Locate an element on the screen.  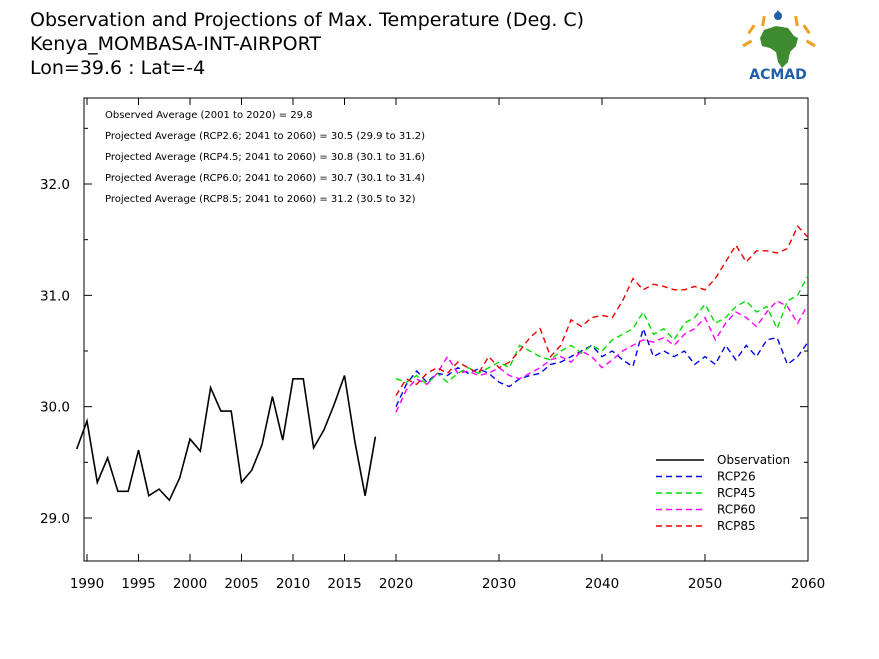
x-tick-label: 1995 is located at coordinates (138, 584).